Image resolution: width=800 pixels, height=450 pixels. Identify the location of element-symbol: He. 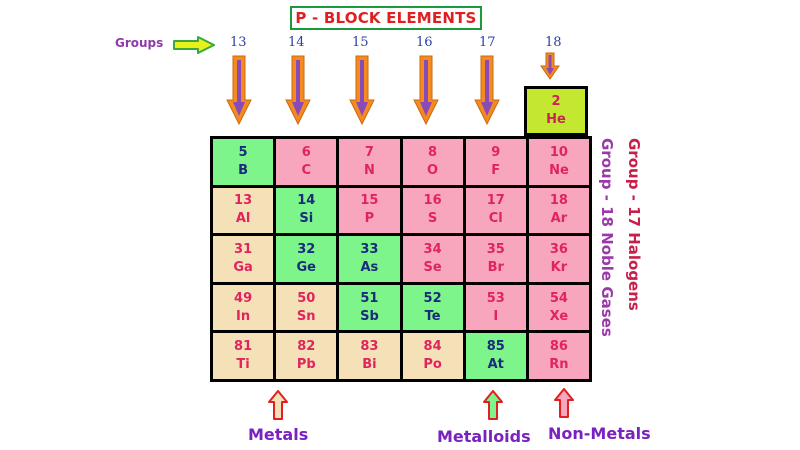
(556, 119).